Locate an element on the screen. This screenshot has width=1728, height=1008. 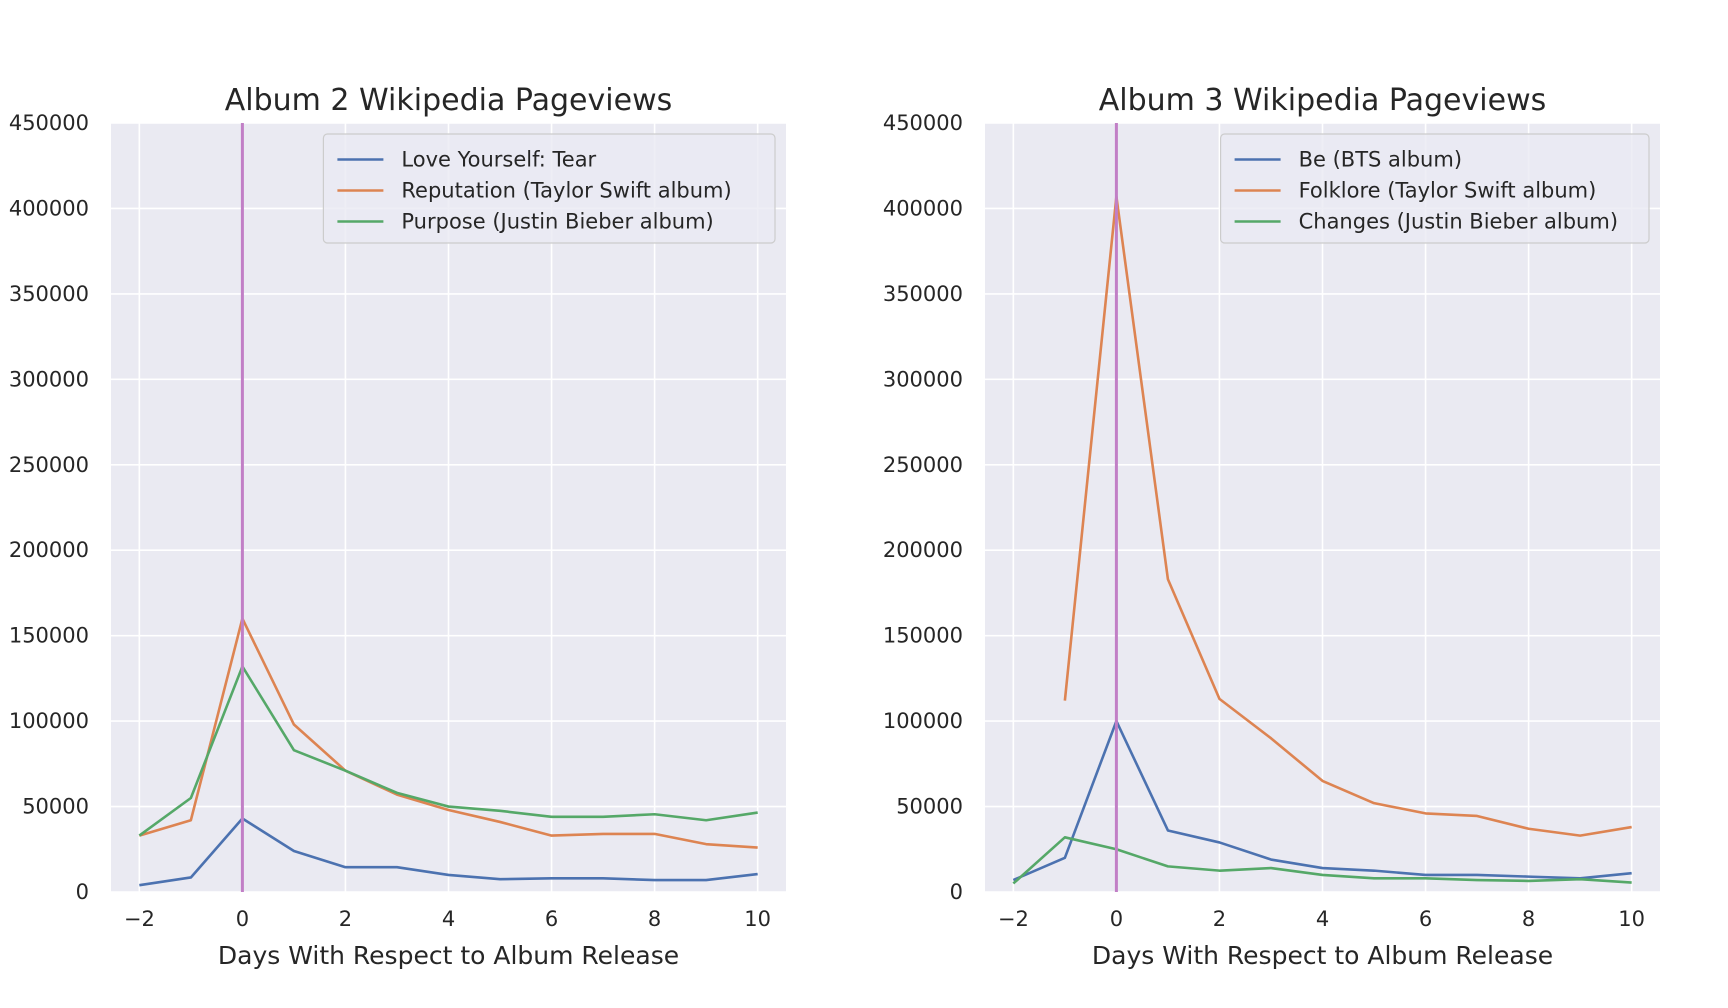
chart-title: Album 3 Wikipedia Pageviews is located at coordinates (1322, 100).